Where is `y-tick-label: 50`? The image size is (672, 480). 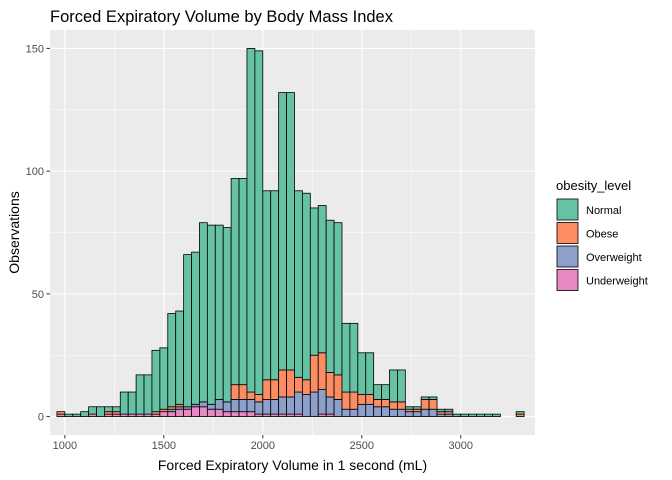 y-tick-label: 50 is located at coordinates (38, 295).